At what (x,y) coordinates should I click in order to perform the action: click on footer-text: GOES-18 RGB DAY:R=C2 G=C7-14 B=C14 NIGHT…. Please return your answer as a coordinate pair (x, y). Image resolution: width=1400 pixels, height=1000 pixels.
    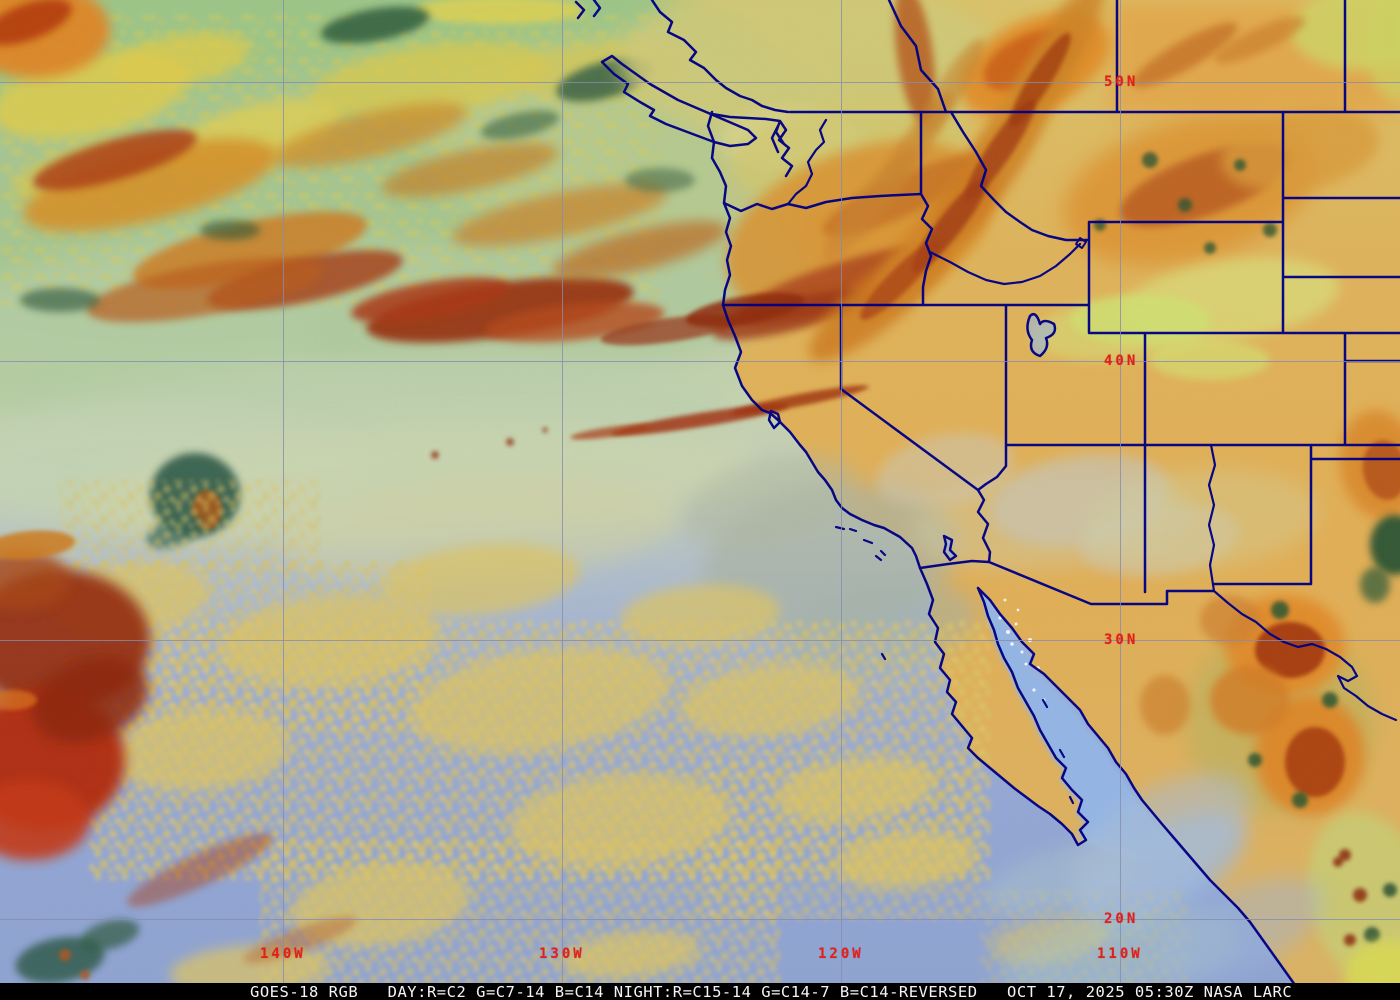
    Looking at the image, I should click on (771, 991).